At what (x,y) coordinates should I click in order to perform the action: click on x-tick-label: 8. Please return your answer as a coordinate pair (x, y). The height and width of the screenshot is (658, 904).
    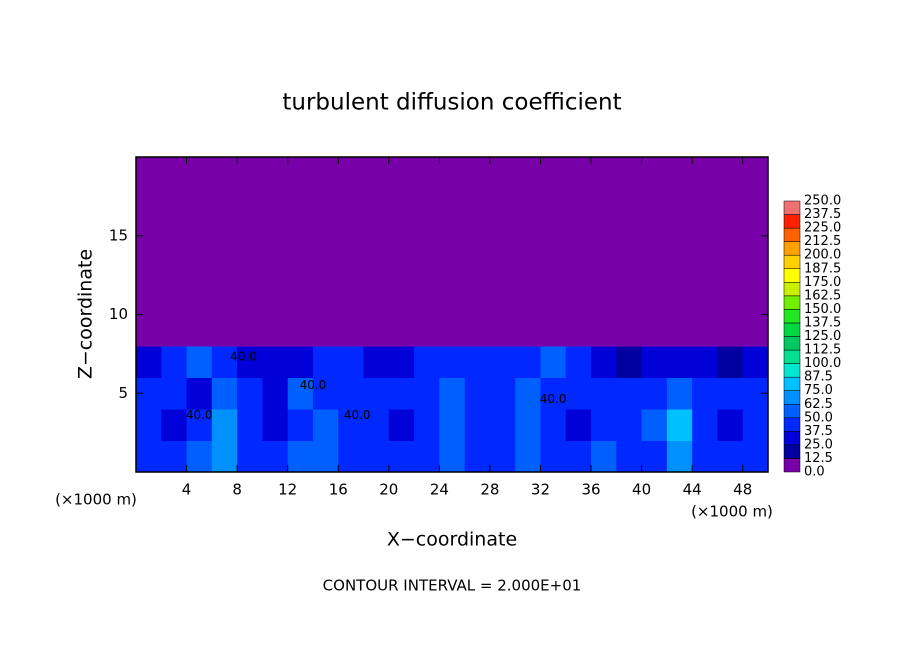
    Looking at the image, I should click on (237, 490).